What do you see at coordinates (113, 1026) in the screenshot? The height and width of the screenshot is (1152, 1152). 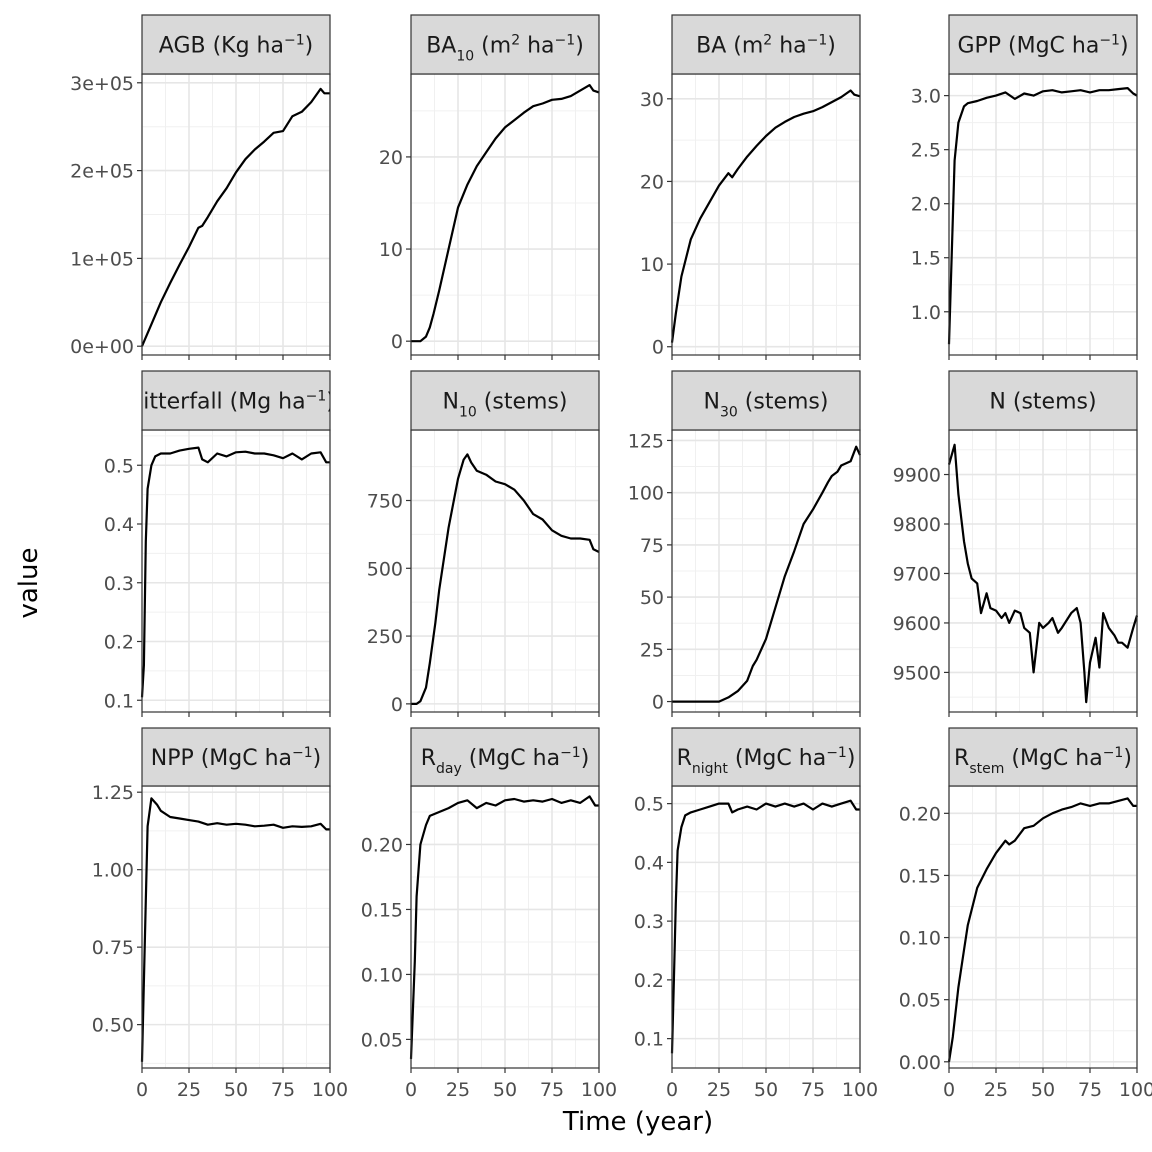 I see `y-tick-label: 0.50` at bounding box center [113, 1026].